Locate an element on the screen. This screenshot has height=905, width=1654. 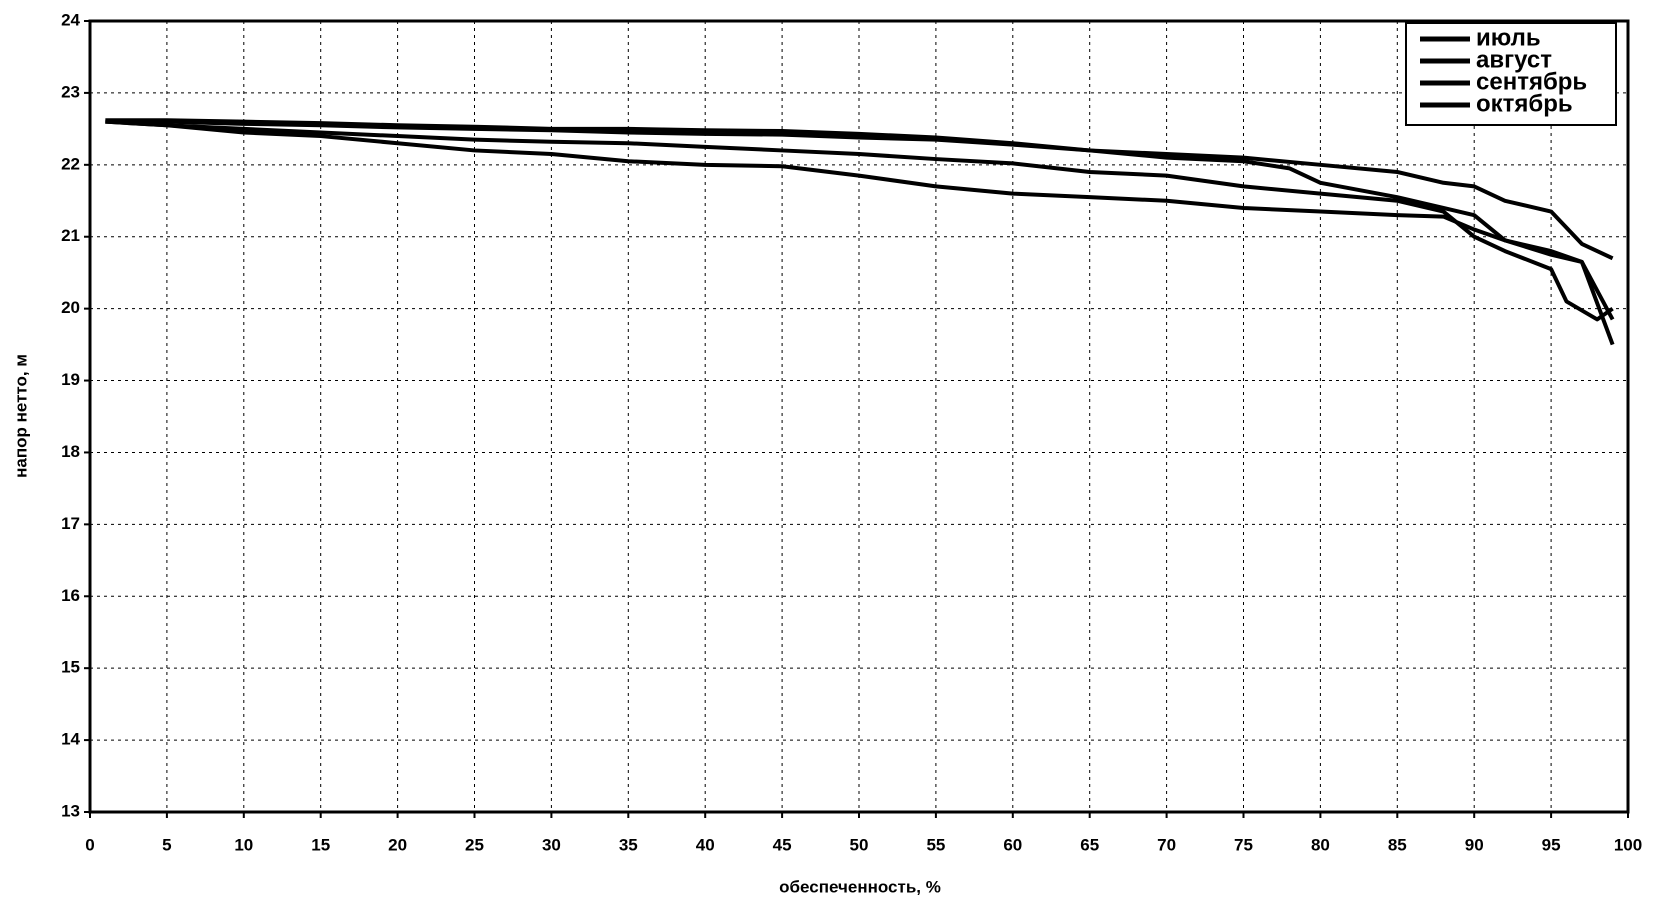
x-tick-label: 75 is located at coordinates (1243, 844).